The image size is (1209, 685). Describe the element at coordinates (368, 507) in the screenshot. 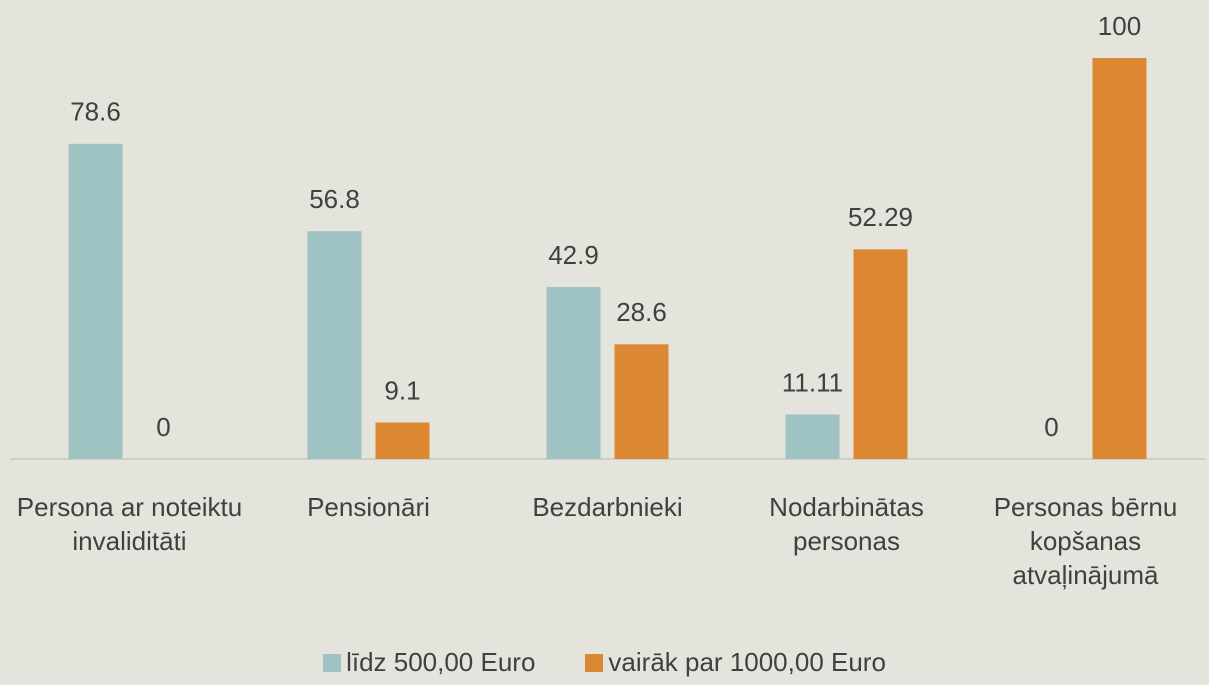

I see `x-tick-label: Pensionāri` at that location.